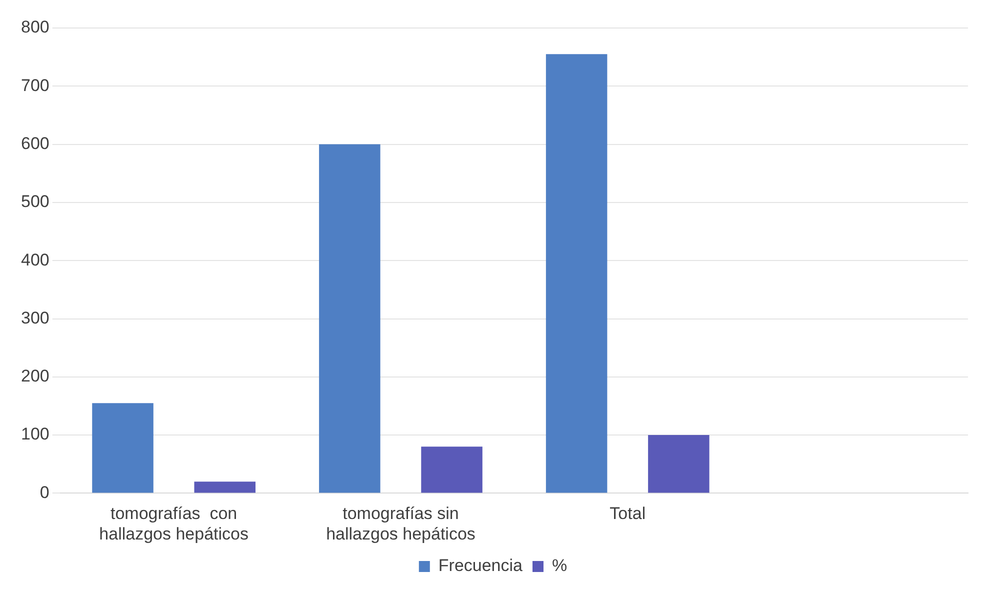  Describe the element at coordinates (628, 514) in the screenshot. I see `x-tick-label: Total` at that location.